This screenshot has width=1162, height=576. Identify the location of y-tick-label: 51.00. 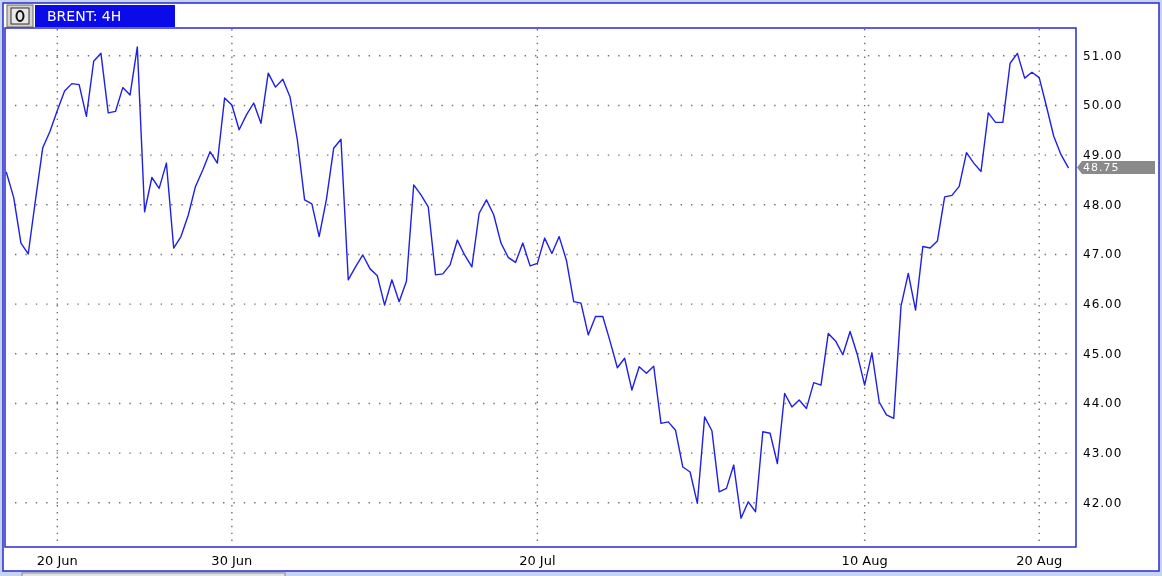
(1103, 55).